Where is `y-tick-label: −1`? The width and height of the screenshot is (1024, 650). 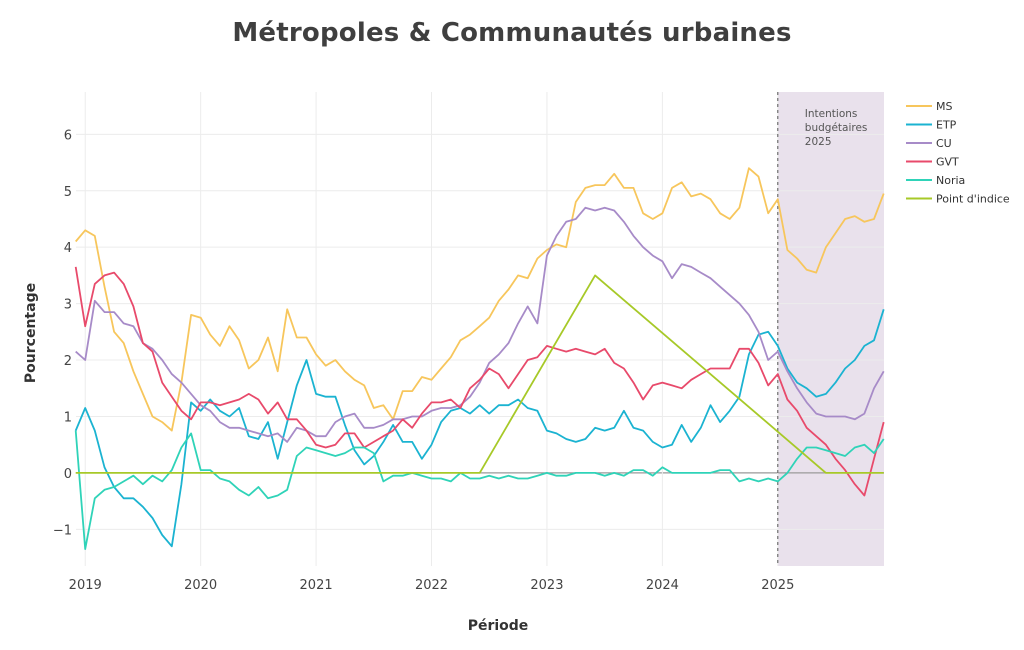
y-tick-label: −1 is located at coordinates (62, 530).